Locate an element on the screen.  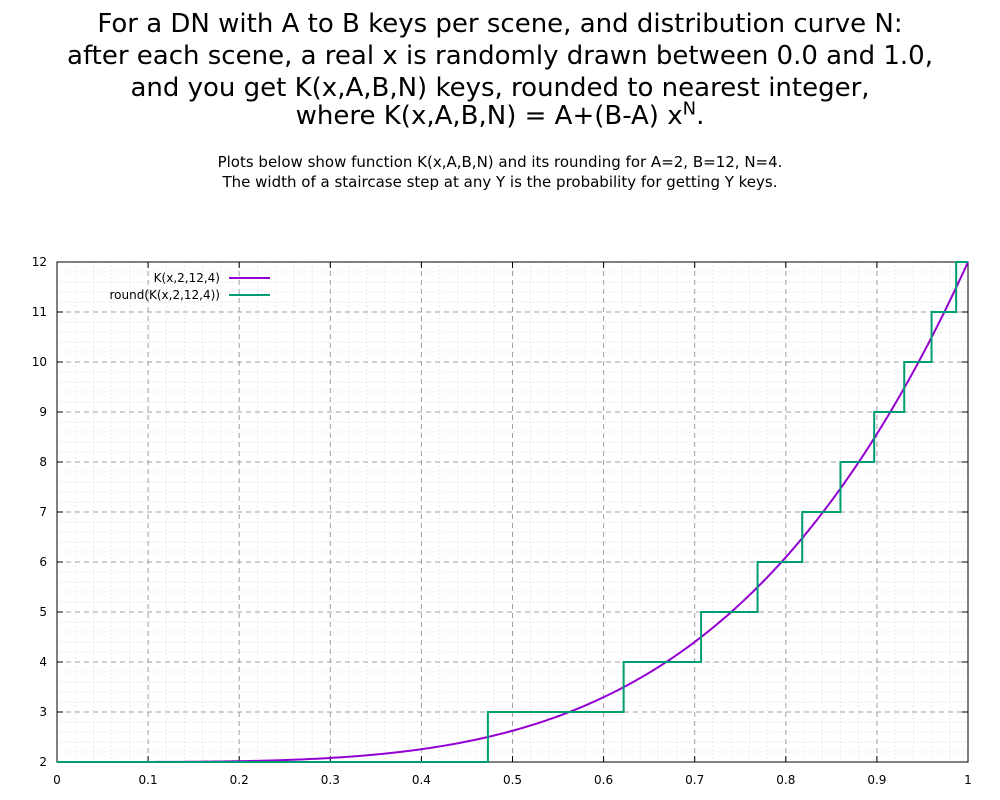
x-tick-label: 0.3 is located at coordinates (330, 780).